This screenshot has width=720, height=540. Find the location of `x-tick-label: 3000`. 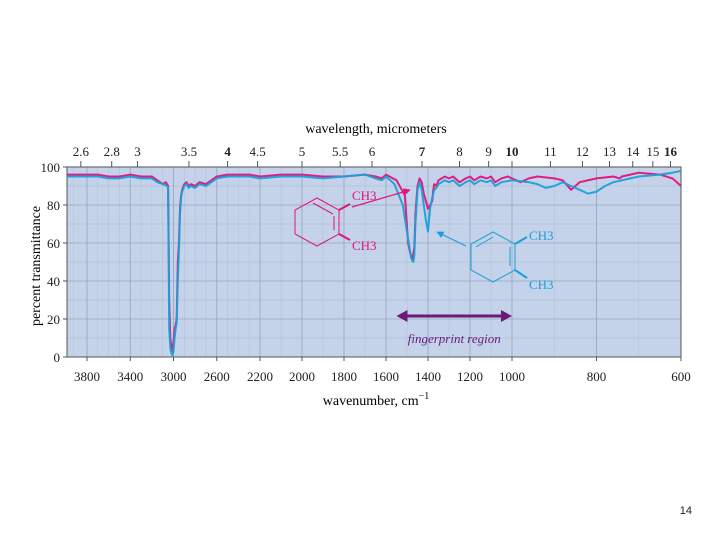

x-tick-label: 3000 is located at coordinates (174, 376).